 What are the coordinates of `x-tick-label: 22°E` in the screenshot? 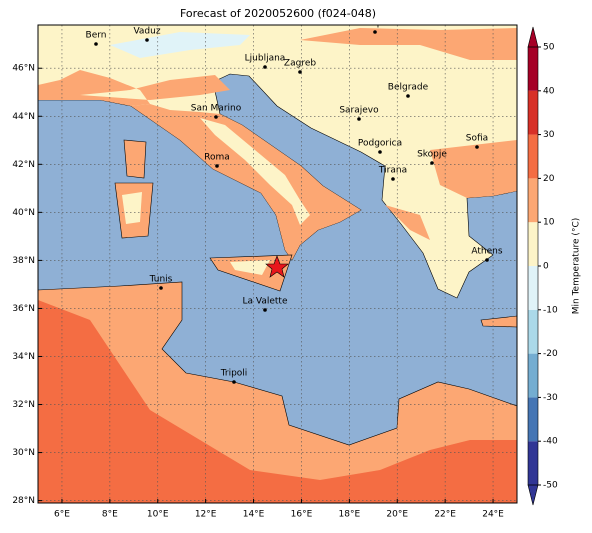 It's located at (445, 515).